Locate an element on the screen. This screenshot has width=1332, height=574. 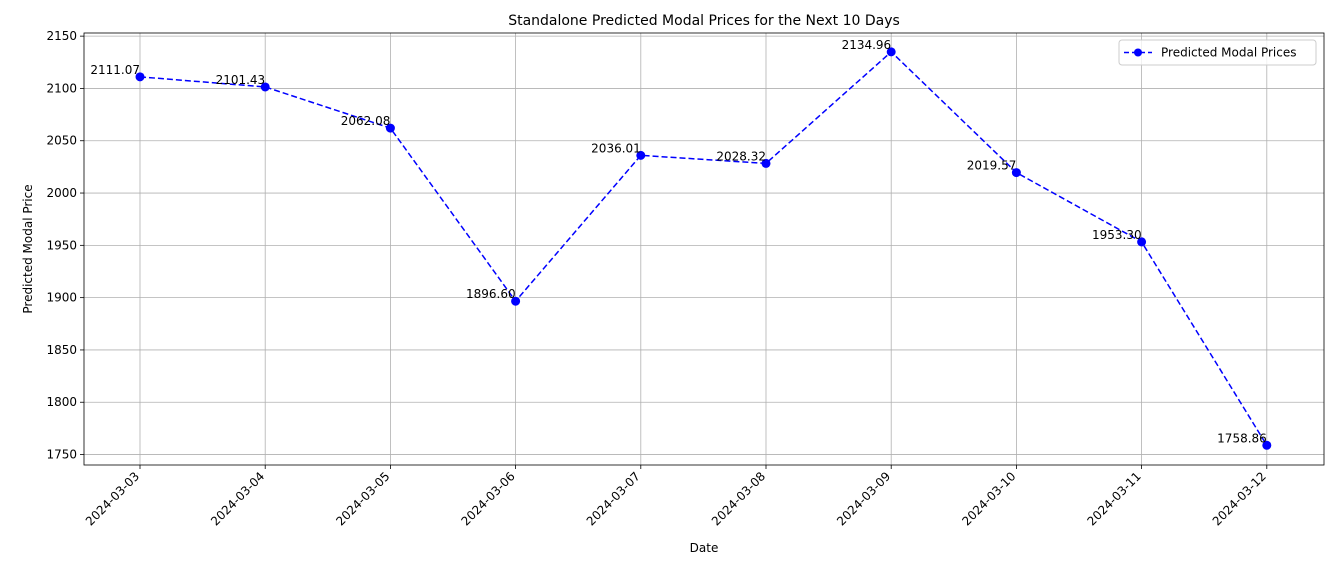
legend-entry-label: Predicted Modal Prices is located at coordinates (1229, 53).